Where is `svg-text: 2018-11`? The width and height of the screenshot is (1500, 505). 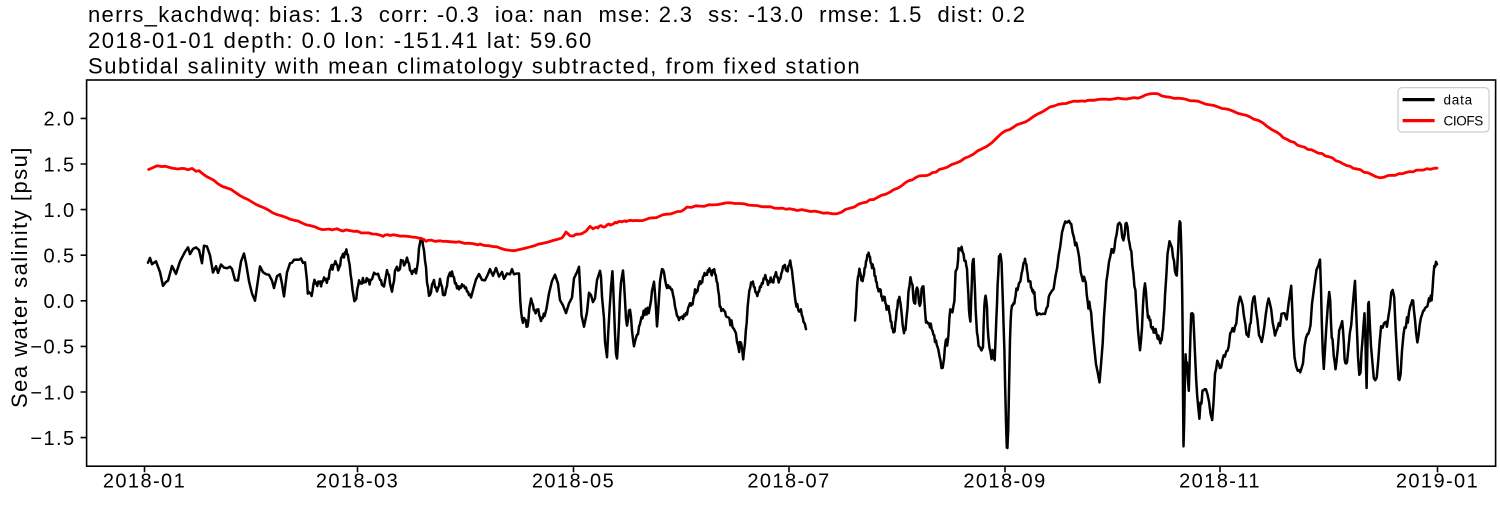 svg-text: 2018-11 is located at coordinates (1220, 482).